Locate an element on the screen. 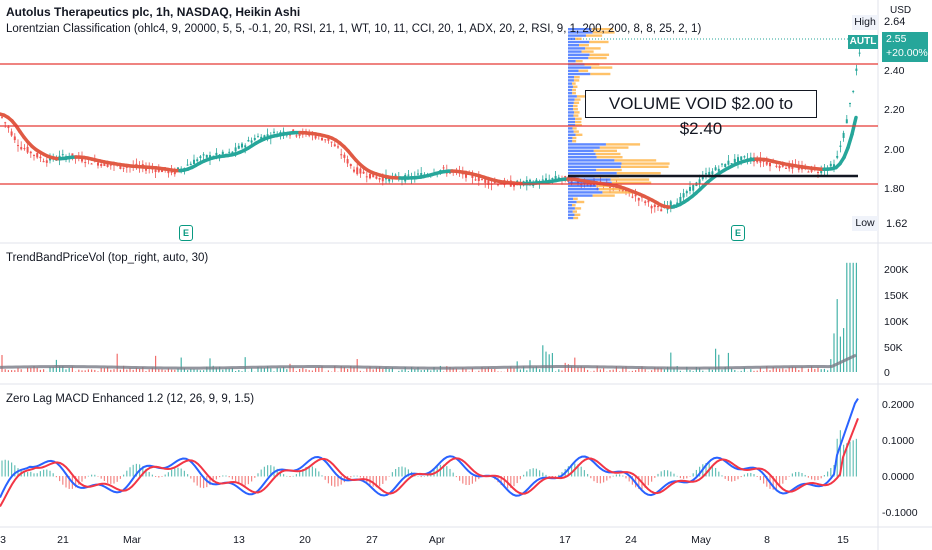  volume-void-annotation: VOLUME VOID $2.00 to $2.40 is located at coordinates (701, 114).